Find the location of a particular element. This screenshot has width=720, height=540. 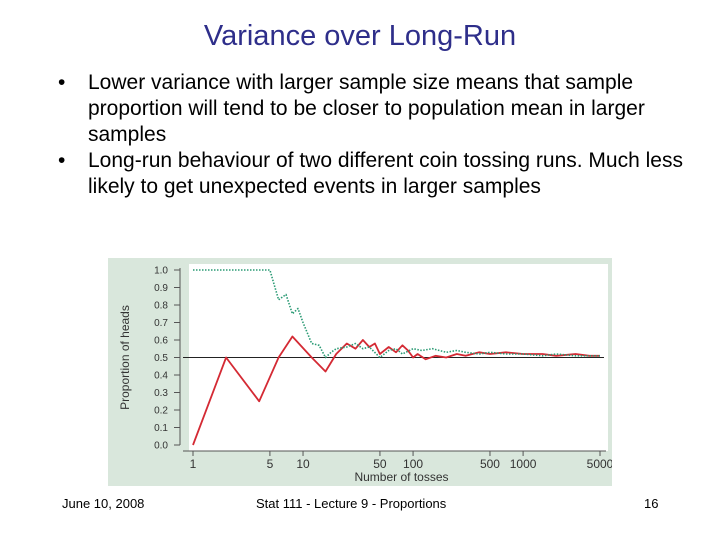

series-run-1-line is located at coordinates (396, 390).